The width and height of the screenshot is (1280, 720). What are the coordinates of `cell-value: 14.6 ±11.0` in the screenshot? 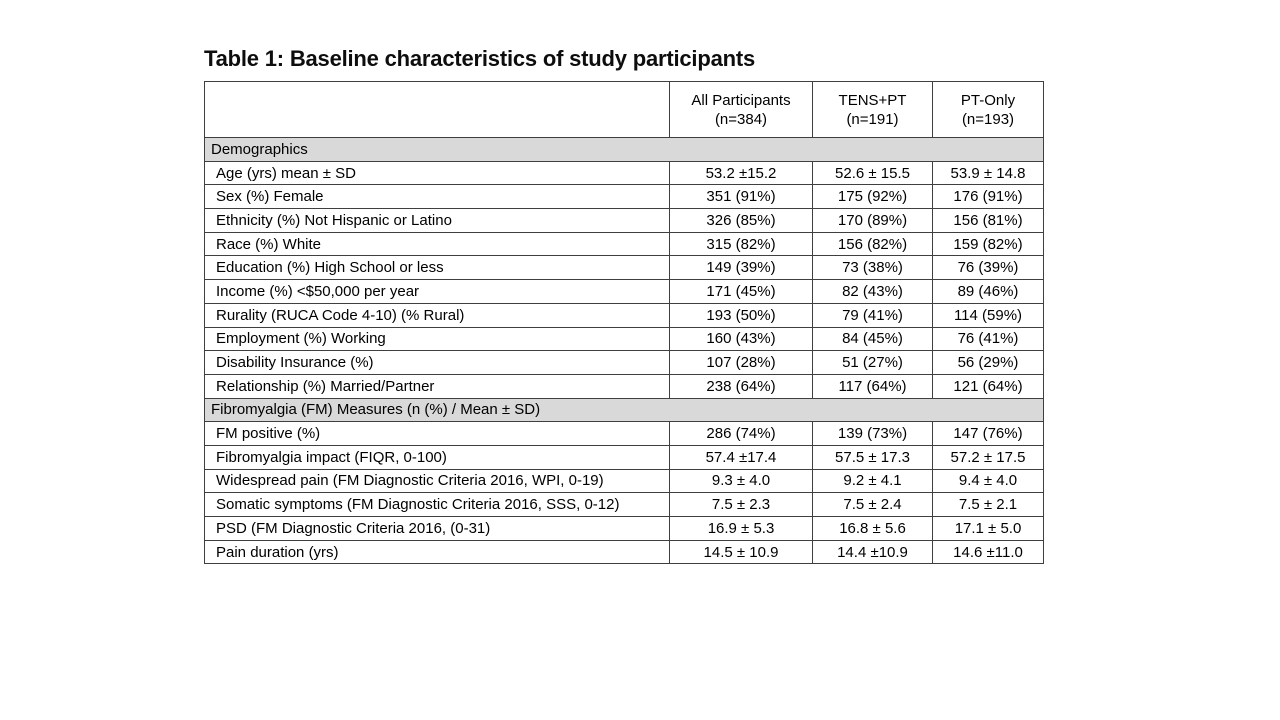 It's located at (988, 552).